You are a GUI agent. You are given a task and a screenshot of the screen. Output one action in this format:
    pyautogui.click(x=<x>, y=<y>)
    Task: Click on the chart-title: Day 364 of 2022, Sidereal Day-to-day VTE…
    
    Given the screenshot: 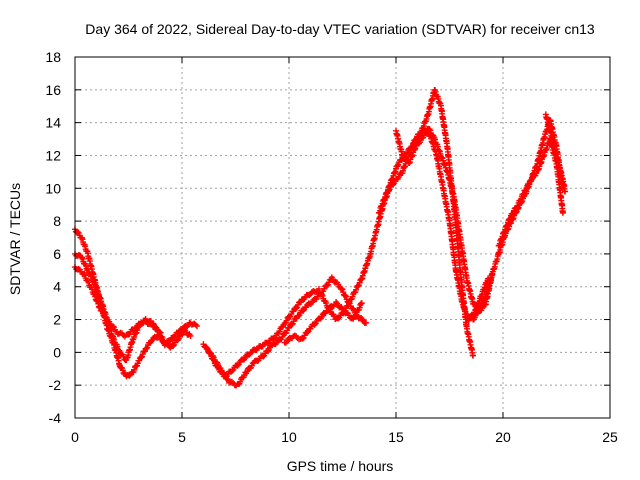 What is the action you would take?
    pyautogui.click(x=340, y=29)
    